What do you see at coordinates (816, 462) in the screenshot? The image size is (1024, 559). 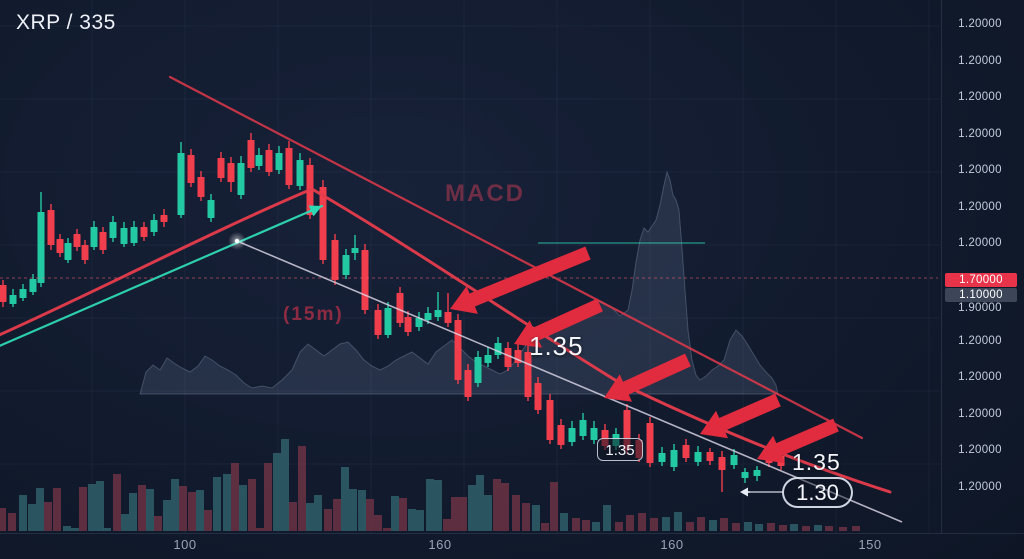 I see `price-annotation-135-right: 1.35` at bounding box center [816, 462].